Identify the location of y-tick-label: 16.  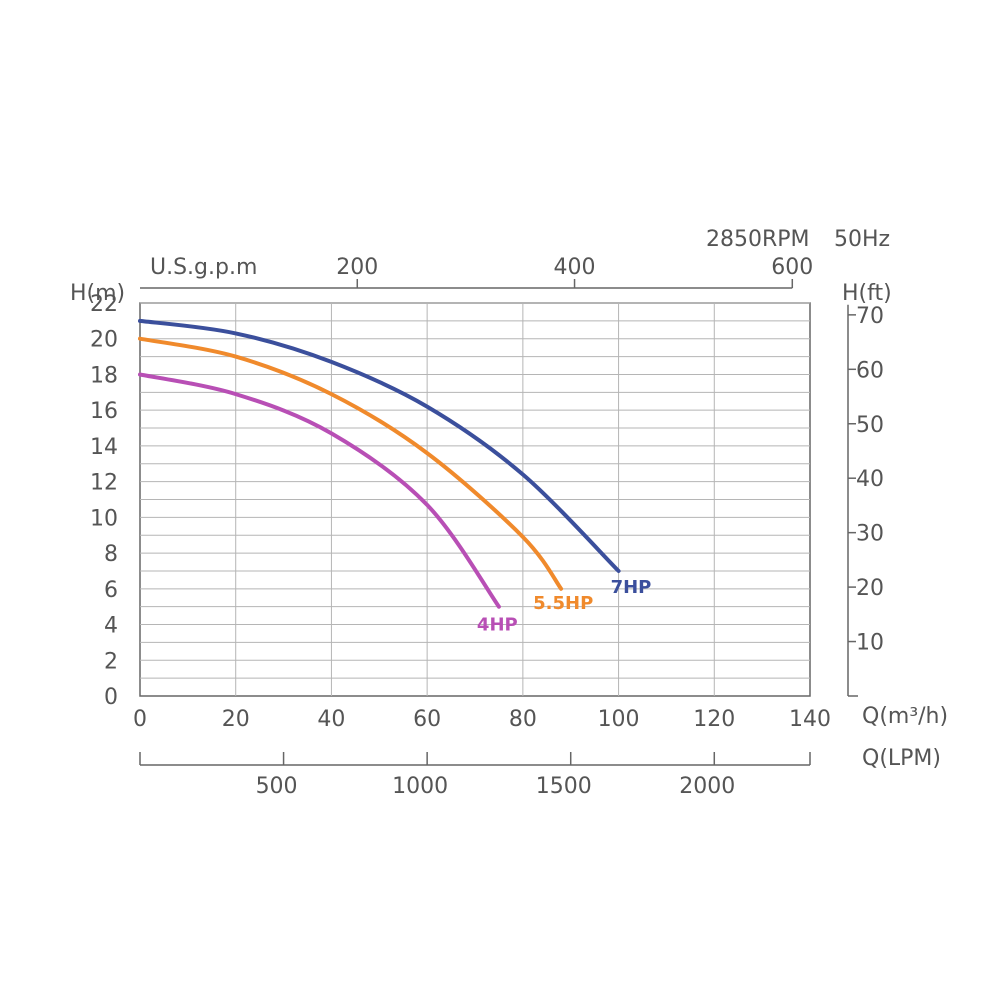
(104, 411).